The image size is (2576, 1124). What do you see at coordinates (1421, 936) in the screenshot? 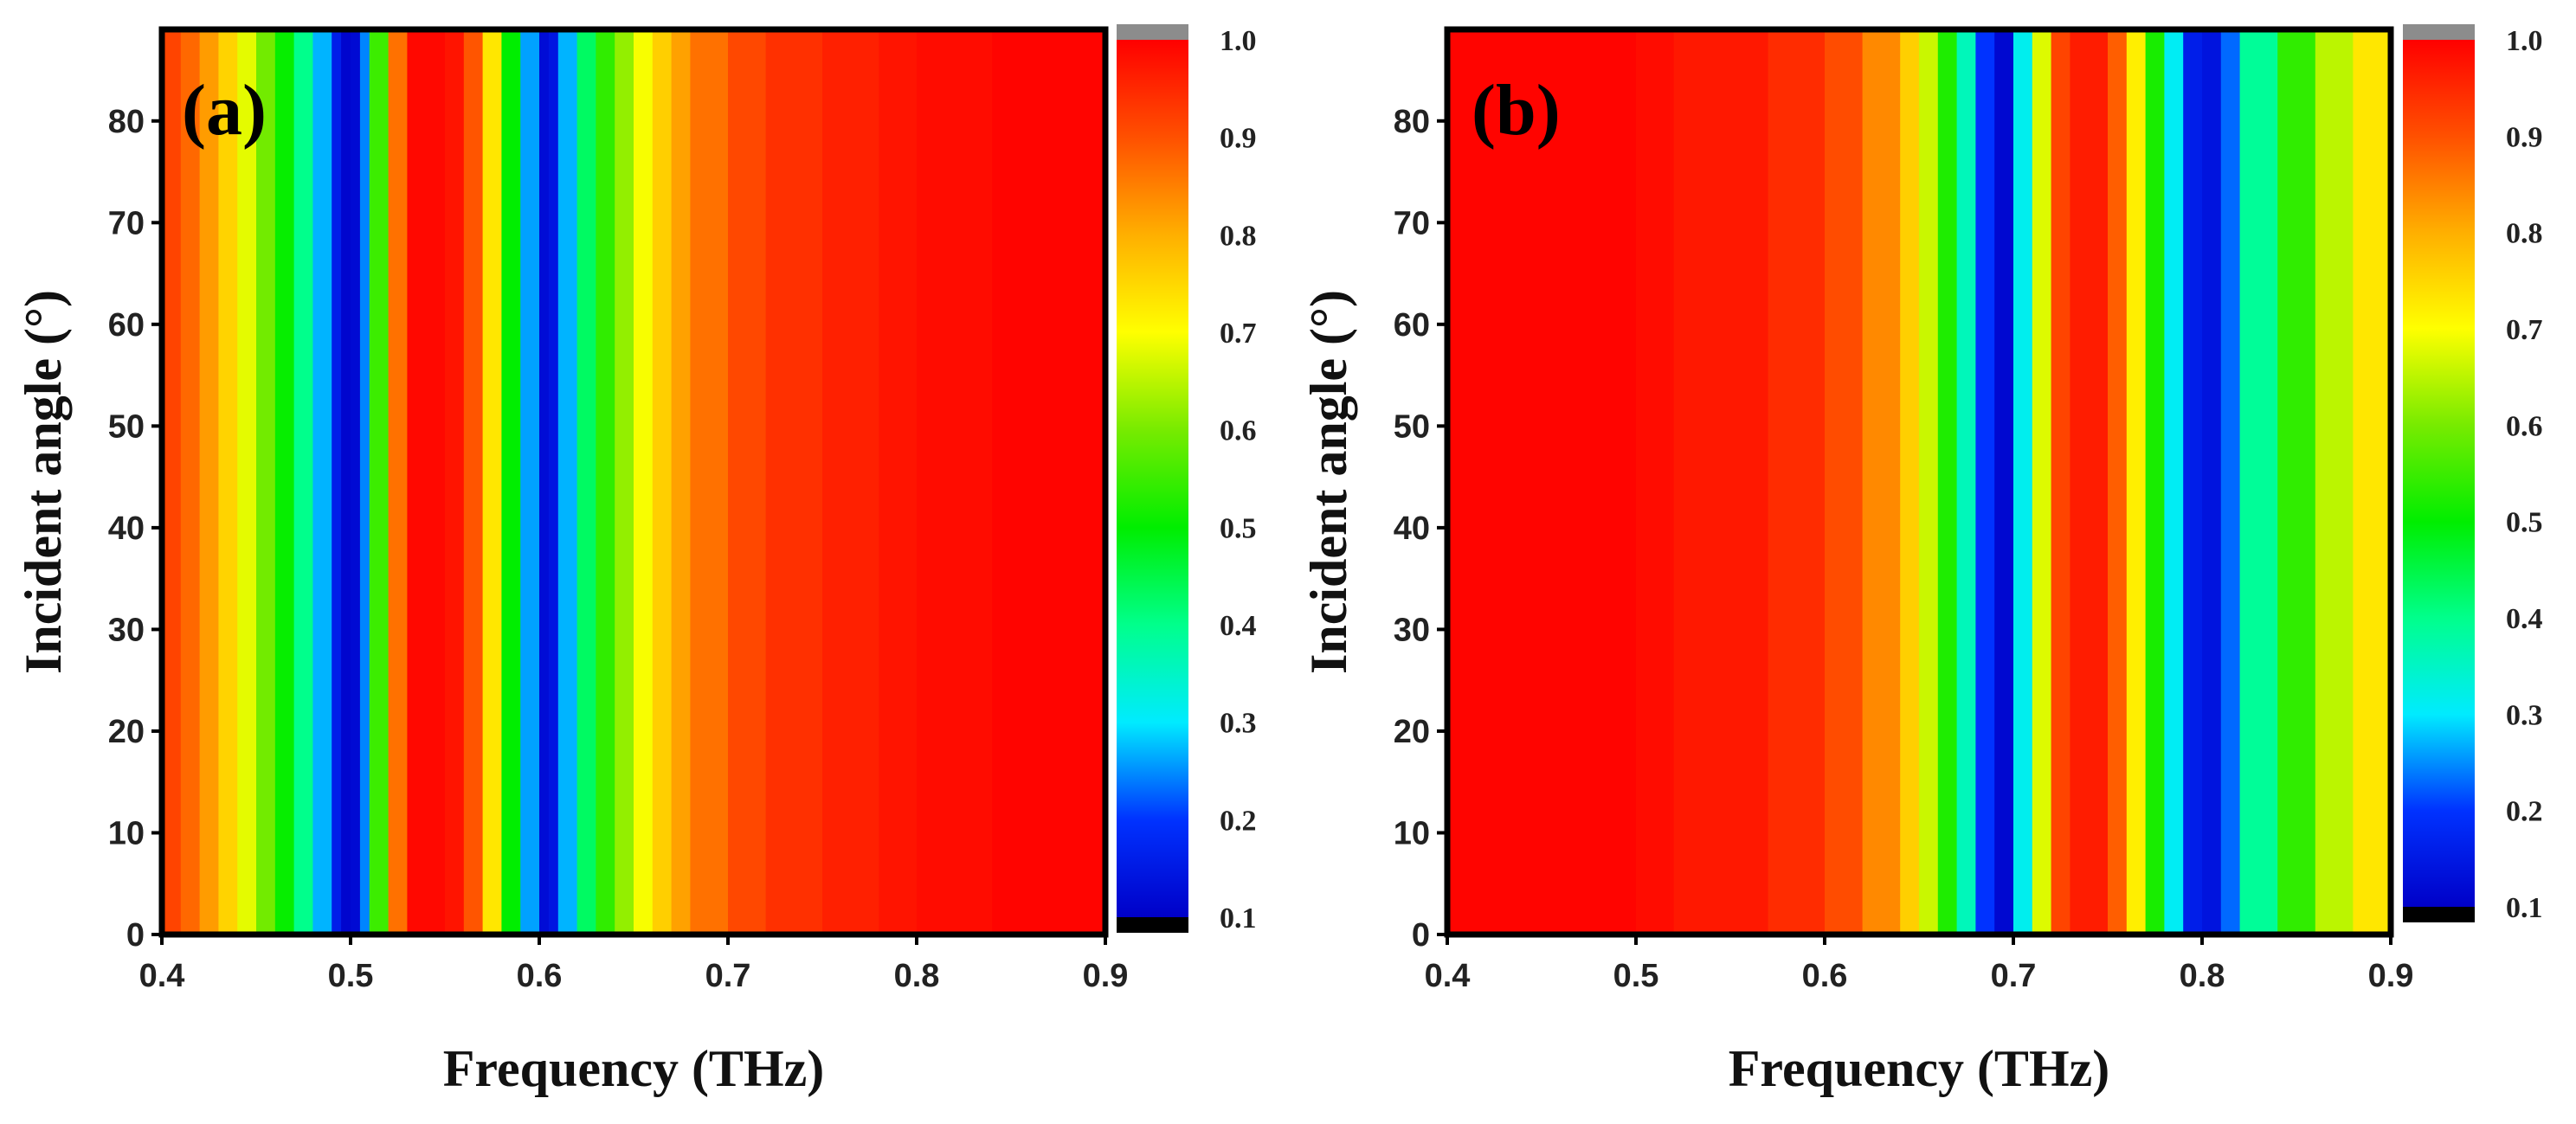
I see `y-tick-label: 0` at bounding box center [1421, 936].